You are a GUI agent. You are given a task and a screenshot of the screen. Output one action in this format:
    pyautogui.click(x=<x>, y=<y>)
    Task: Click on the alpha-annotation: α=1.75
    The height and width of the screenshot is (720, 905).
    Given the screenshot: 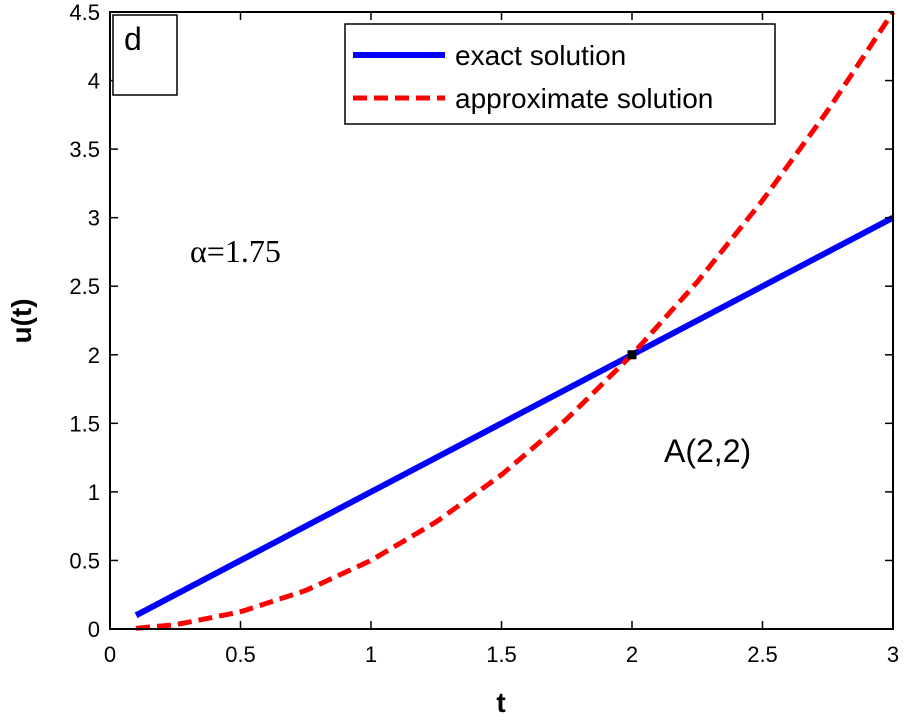 What is the action you would take?
    pyautogui.click(x=235, y=251)
    